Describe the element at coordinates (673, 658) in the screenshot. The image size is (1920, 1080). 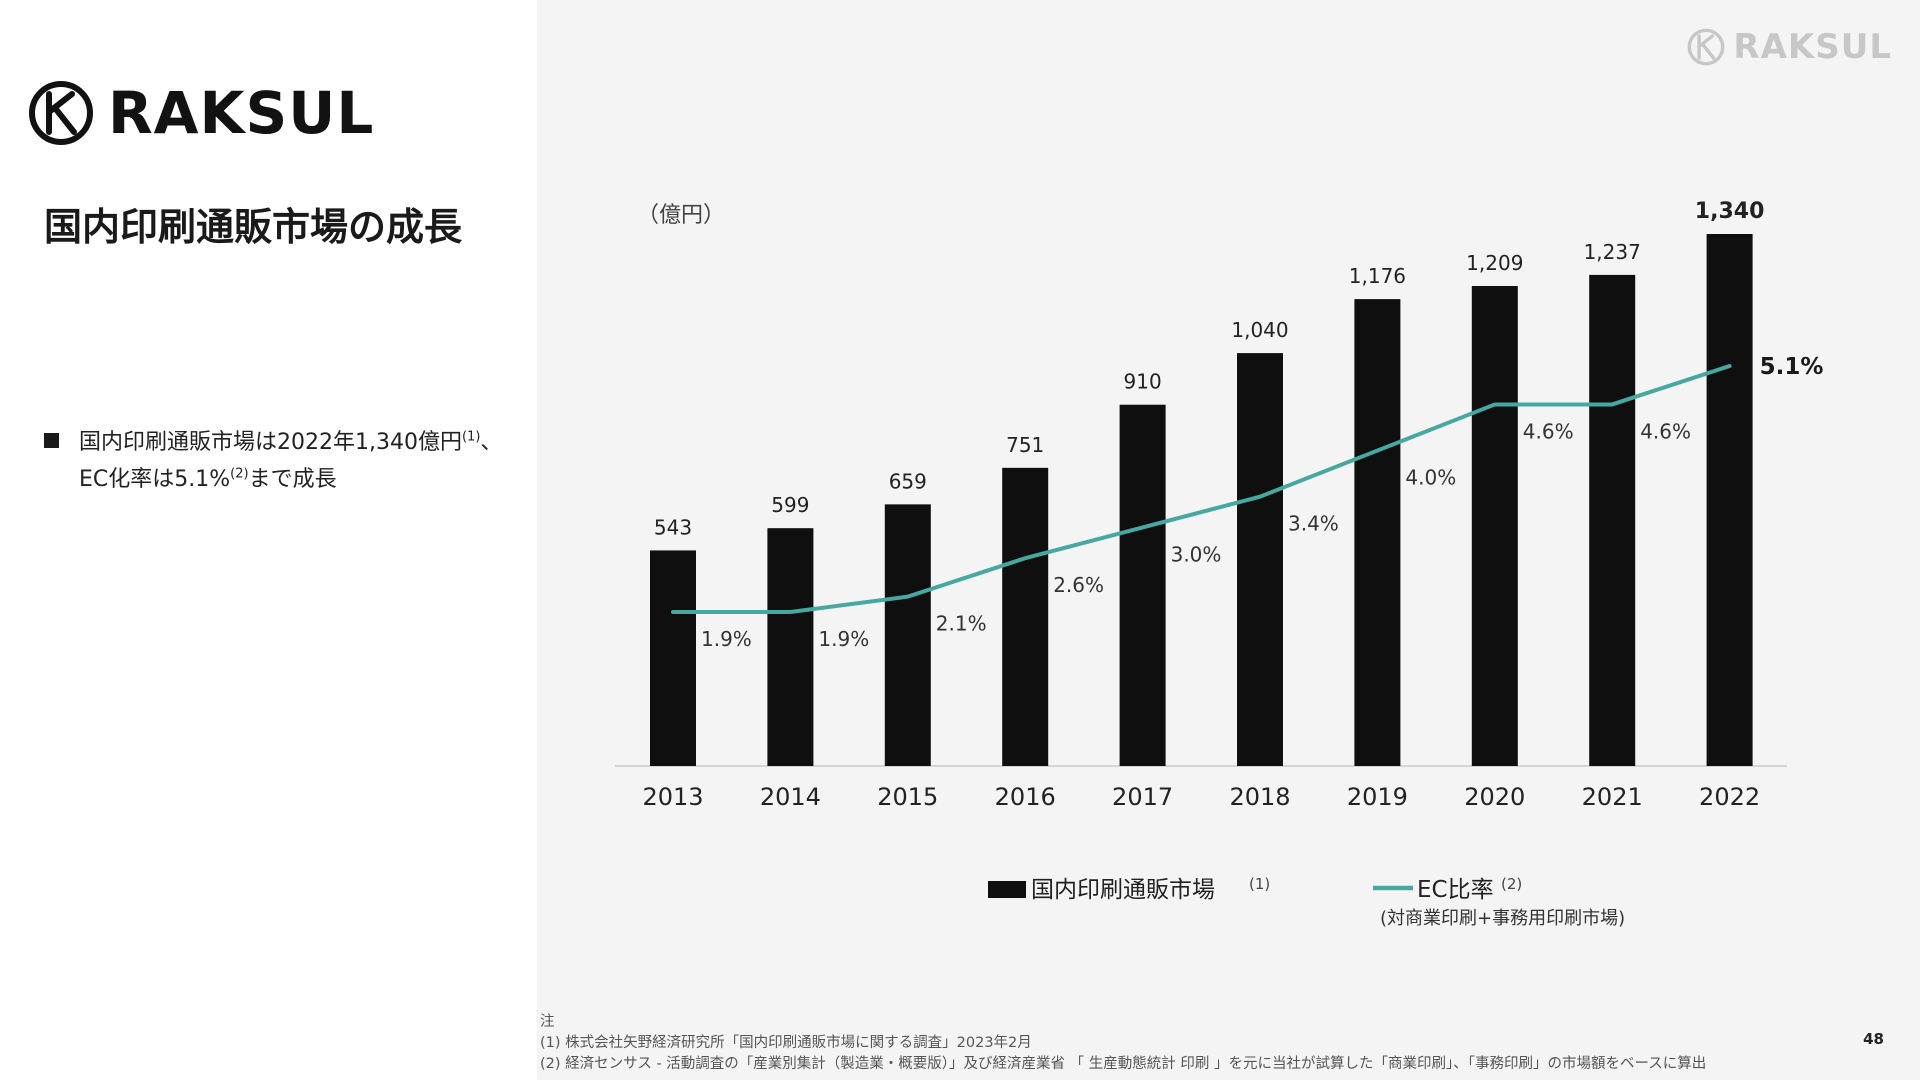
I see `bar-2013` at that location.